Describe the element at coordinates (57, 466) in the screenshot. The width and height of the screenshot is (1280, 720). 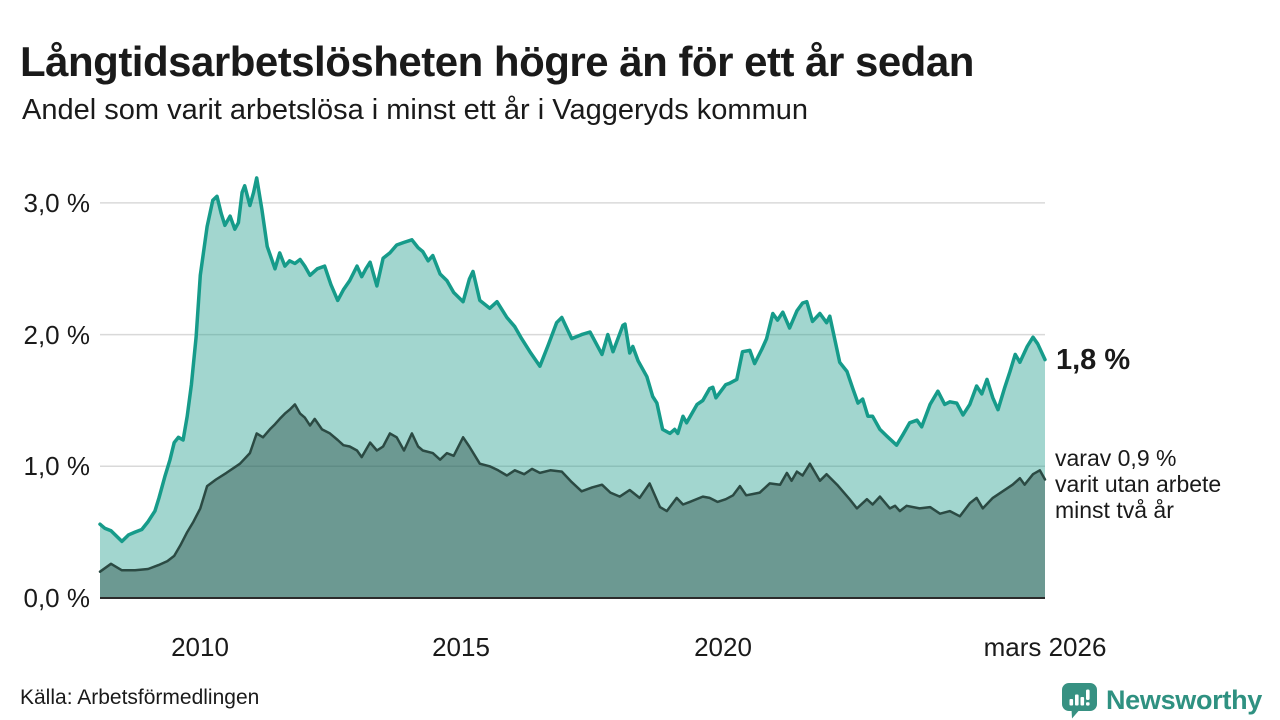
I see `y-axis-tick-label: 1,0 %` at that location.